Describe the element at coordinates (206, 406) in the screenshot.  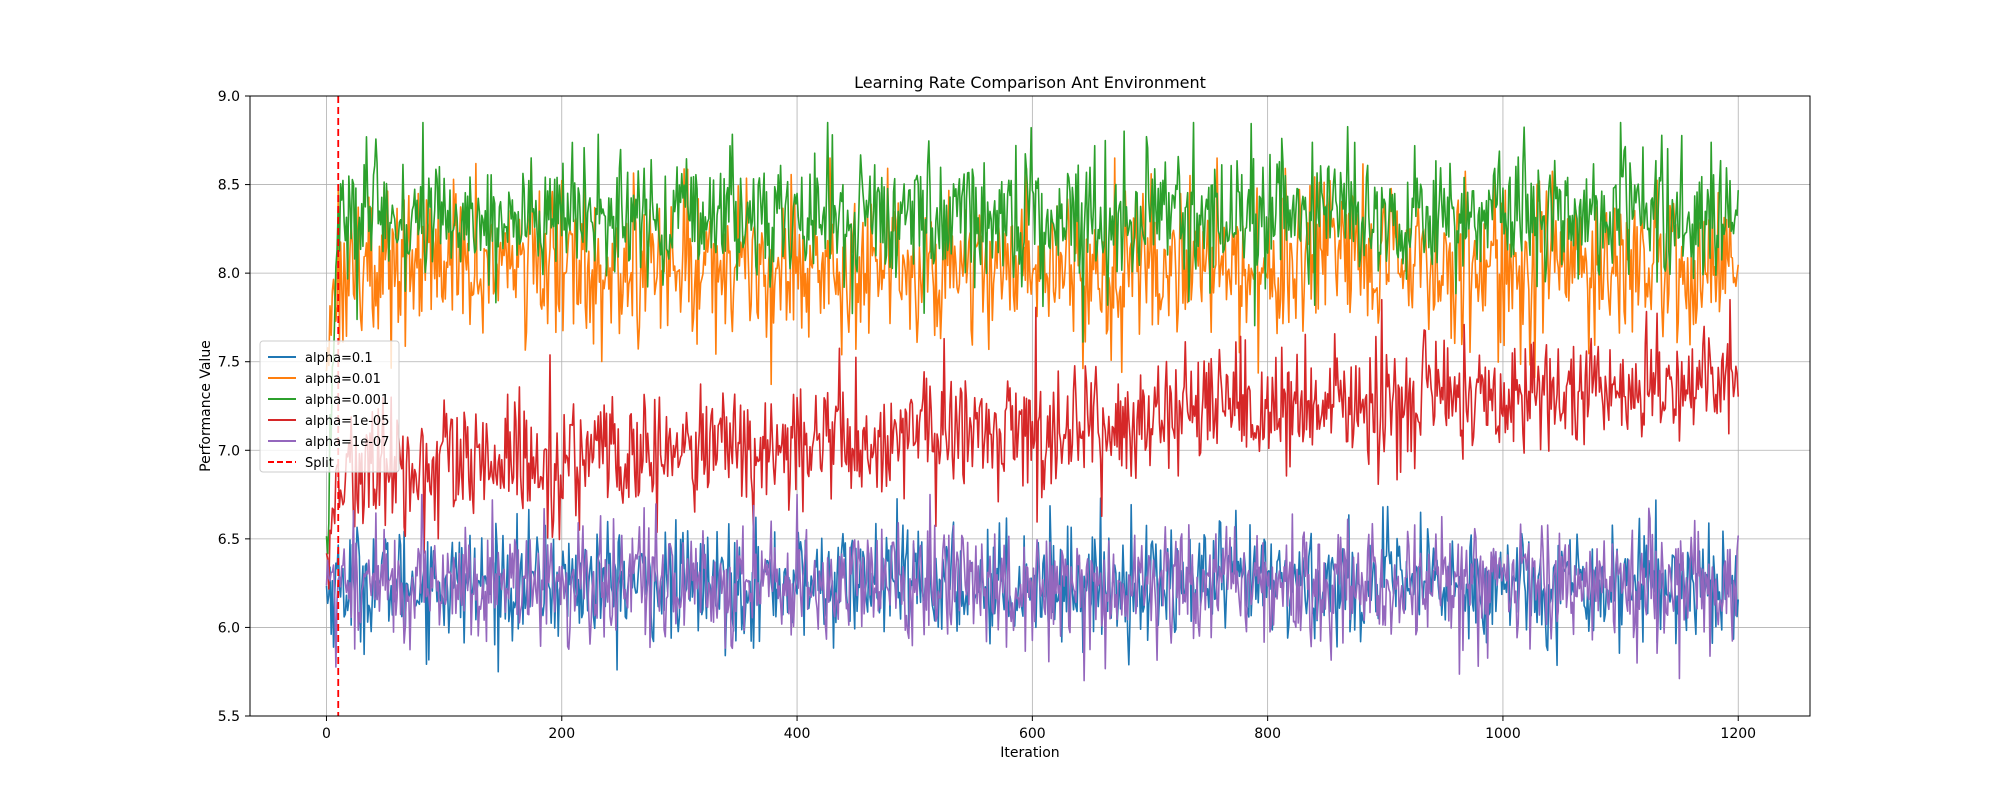
I see `y-axis-label: Performance Value` at that location.